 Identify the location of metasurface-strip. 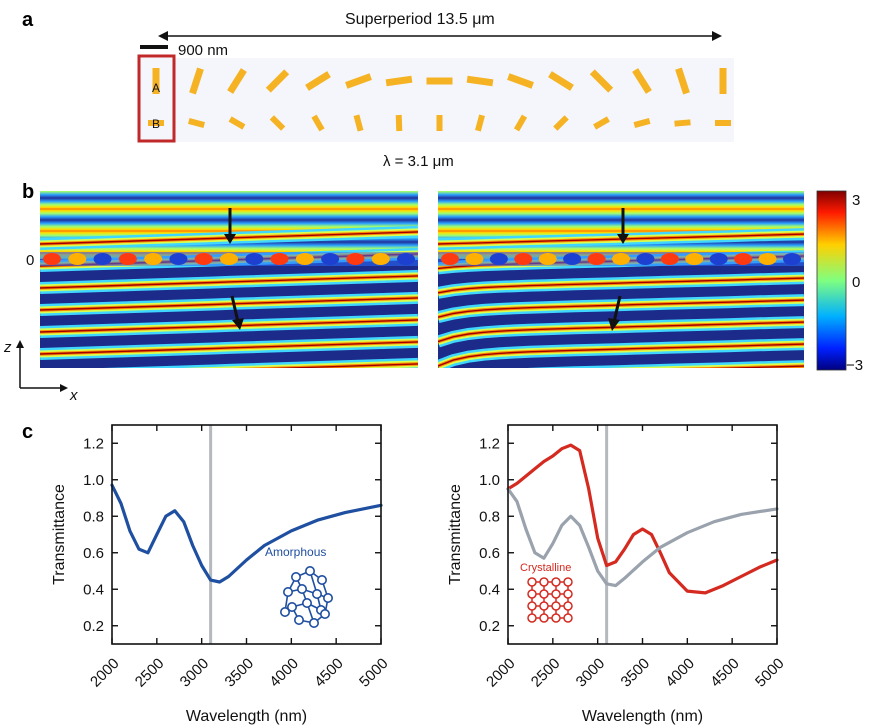
(436, 100).